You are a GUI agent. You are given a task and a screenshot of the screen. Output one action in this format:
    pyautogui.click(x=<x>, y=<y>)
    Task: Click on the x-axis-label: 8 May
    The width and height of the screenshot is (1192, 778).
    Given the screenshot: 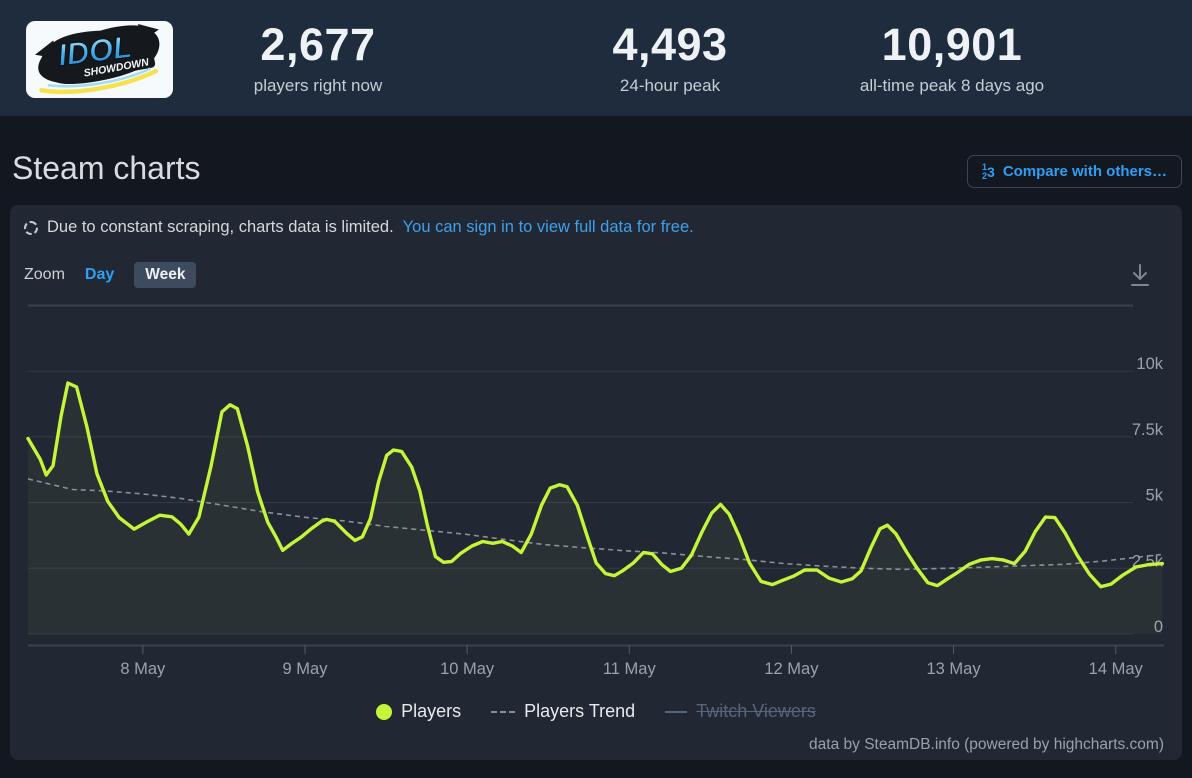 What is the action you would take?
    pyautogui.click(x=143, y=669)
    